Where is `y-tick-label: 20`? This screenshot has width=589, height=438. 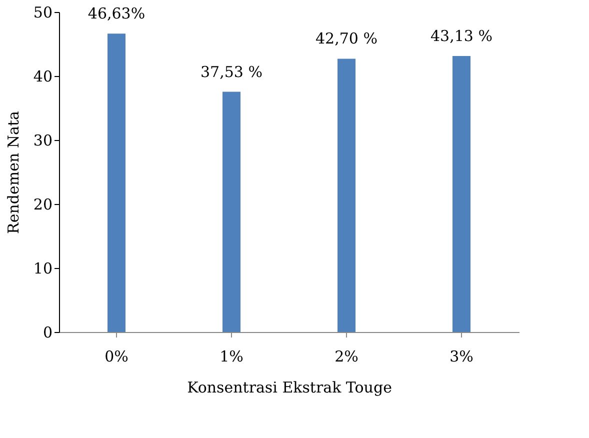 y-tick-label: 20 is located at coordinates (42, 205).